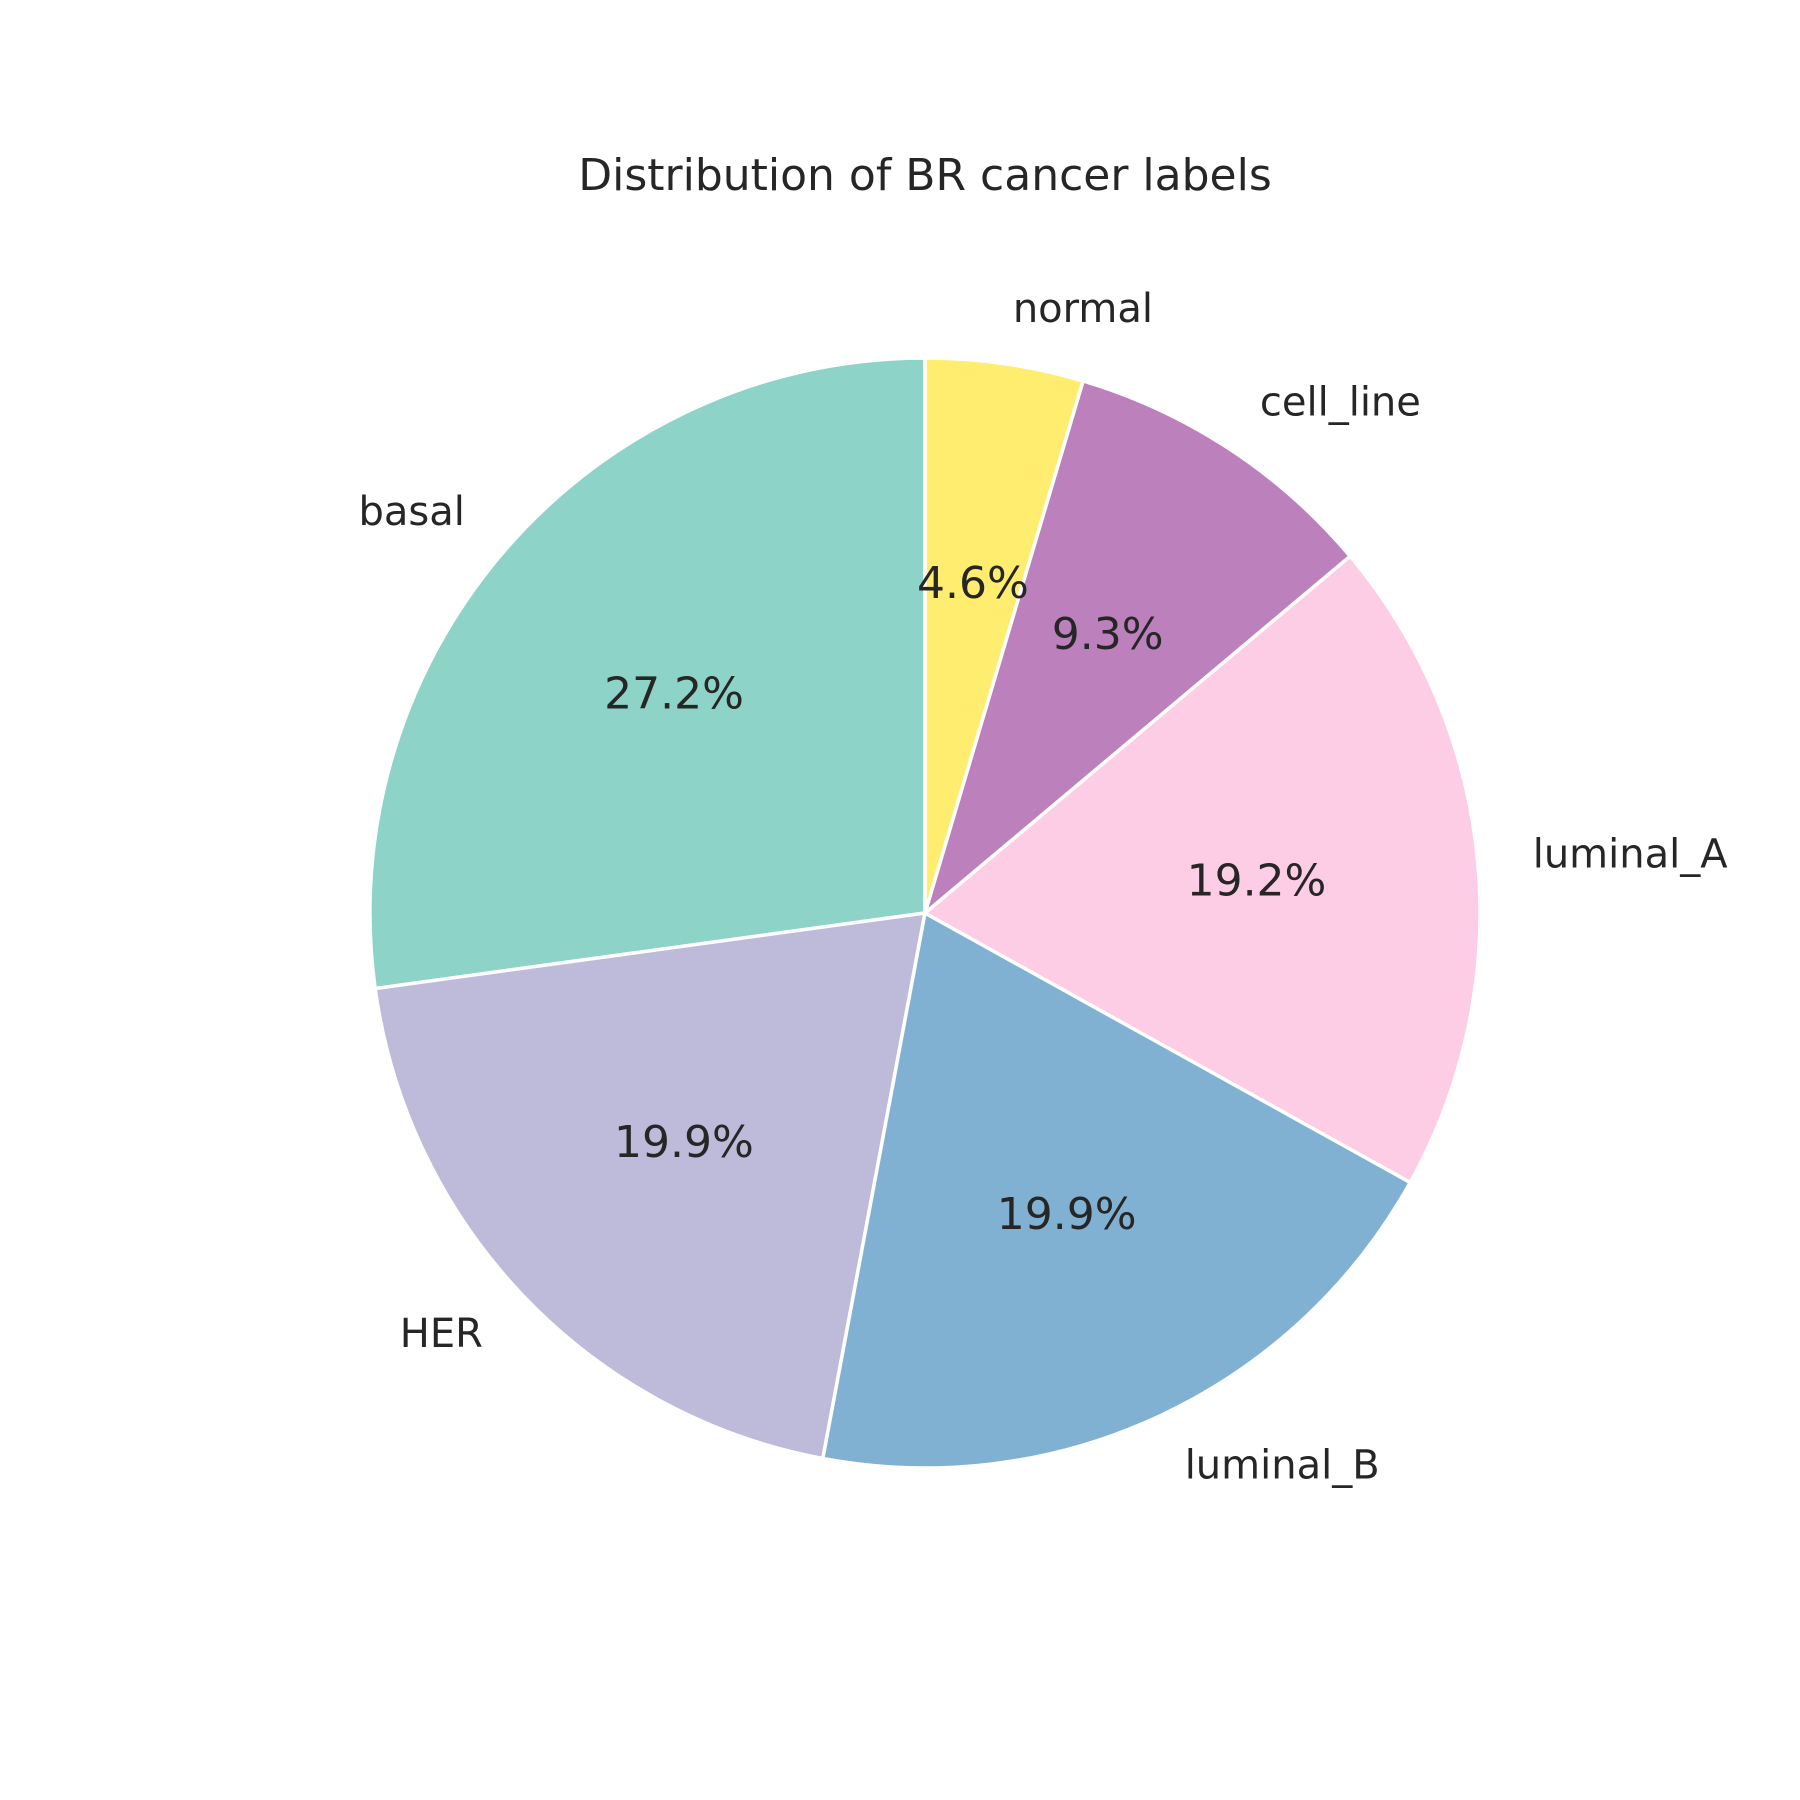 Image resolution: width=1800 pixels, height=1800 pixels. Describe the element at coordinates (1631, 855) in the screenshot. I see `slice-label-luminal-a: luminal_A` at that location.